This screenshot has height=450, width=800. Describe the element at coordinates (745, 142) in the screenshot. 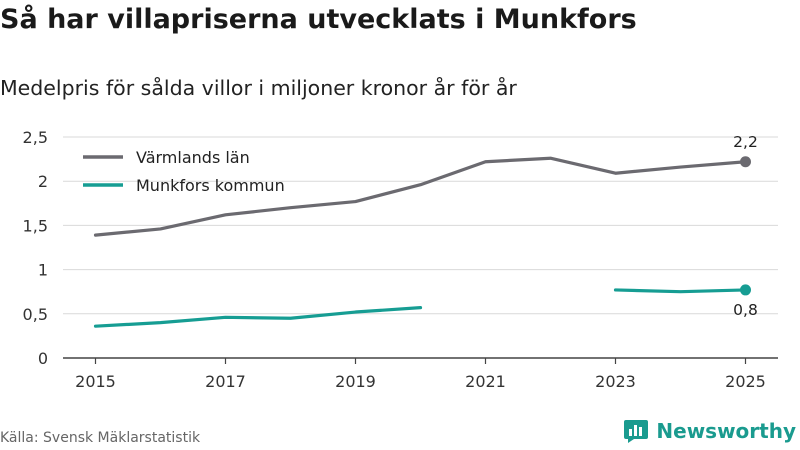

I see `end-value-label: 2,2` at that location.